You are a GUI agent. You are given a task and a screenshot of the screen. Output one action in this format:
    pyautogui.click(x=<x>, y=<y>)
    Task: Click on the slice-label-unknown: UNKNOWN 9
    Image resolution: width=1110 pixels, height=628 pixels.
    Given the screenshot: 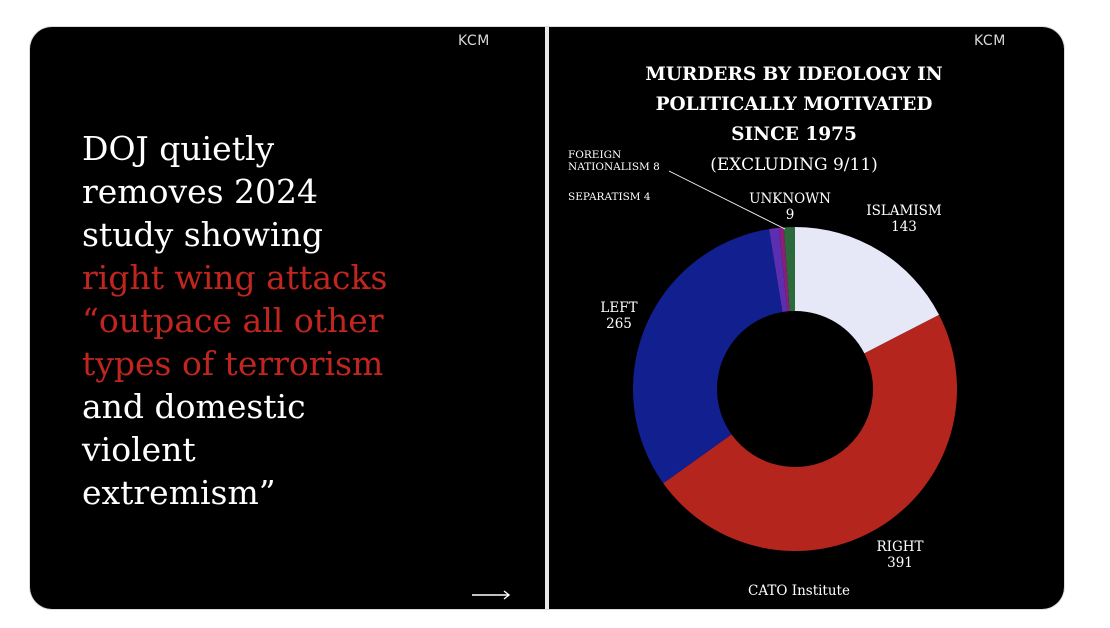 What is the action you would take?
    pyautogui.click(x=790, y=207)
    